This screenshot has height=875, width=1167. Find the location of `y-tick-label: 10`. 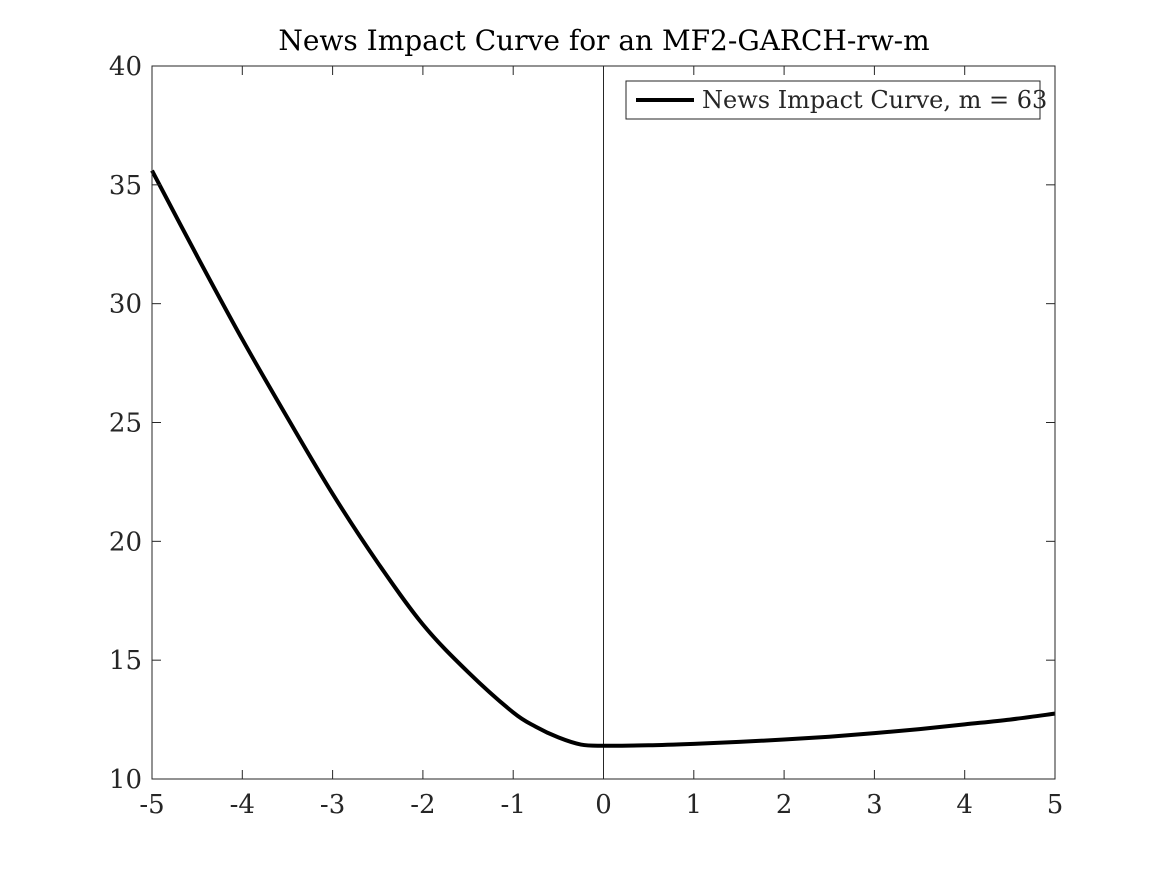

y-tick-label: 10 is located at coordinates (125, 780).